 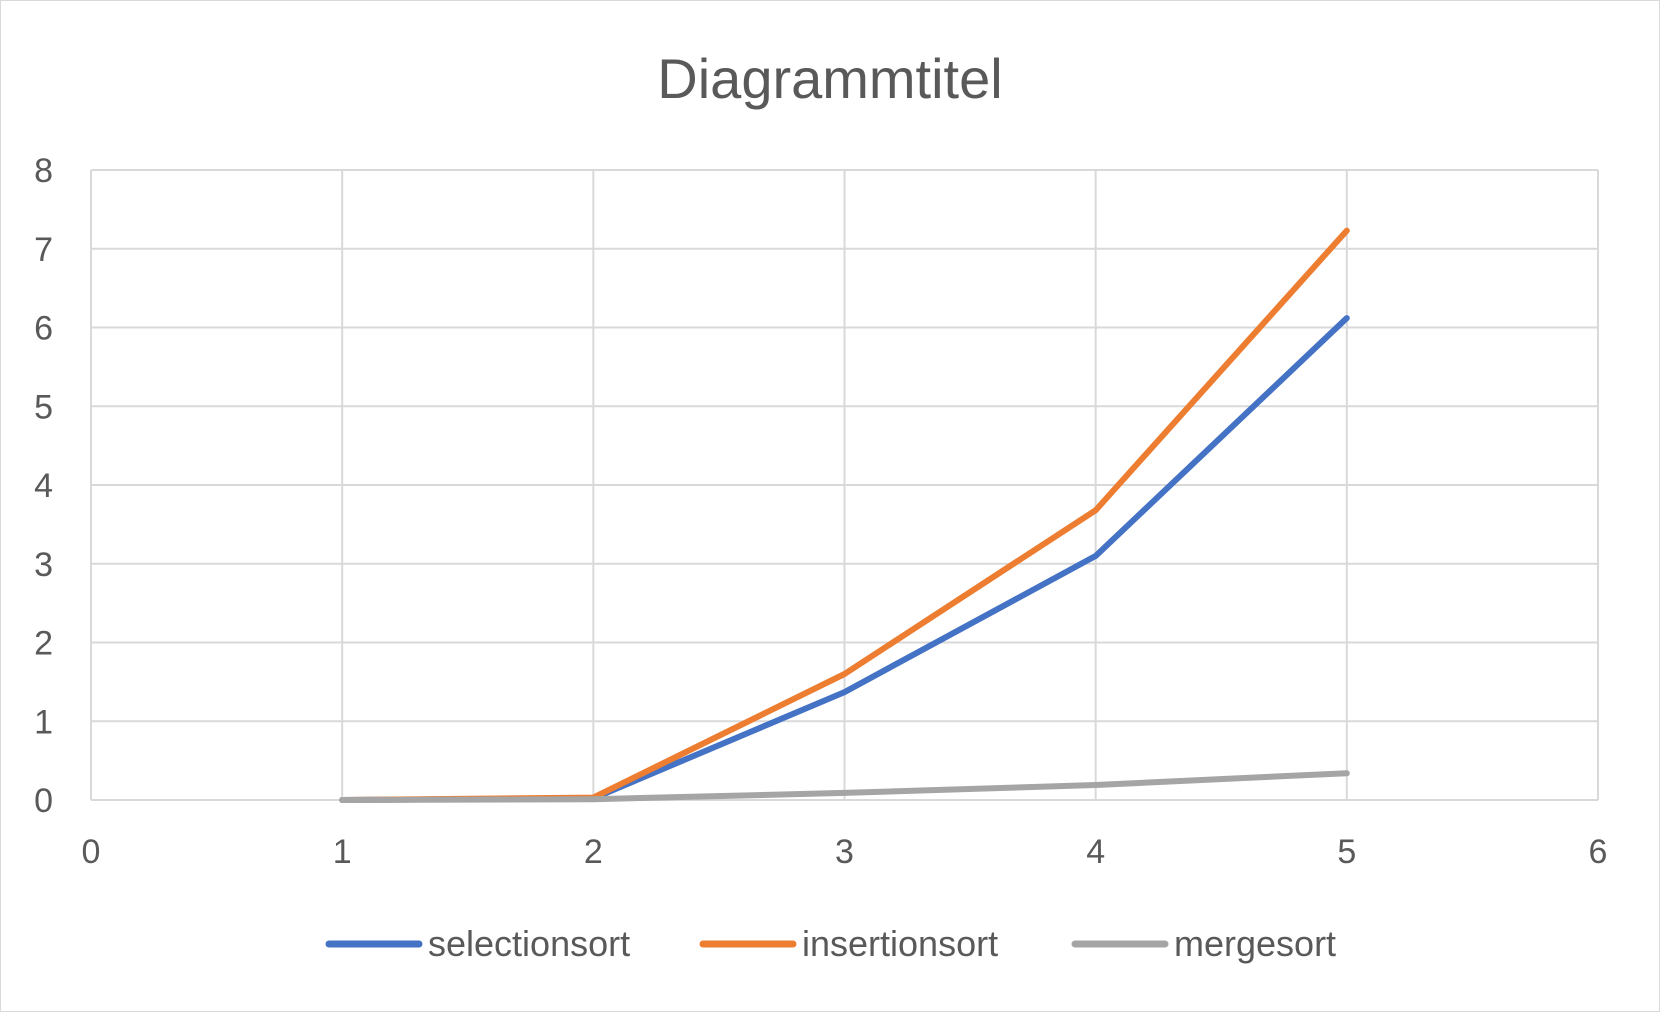 I want to click on x-tick-label: 5, so click(x=1346, y=852).